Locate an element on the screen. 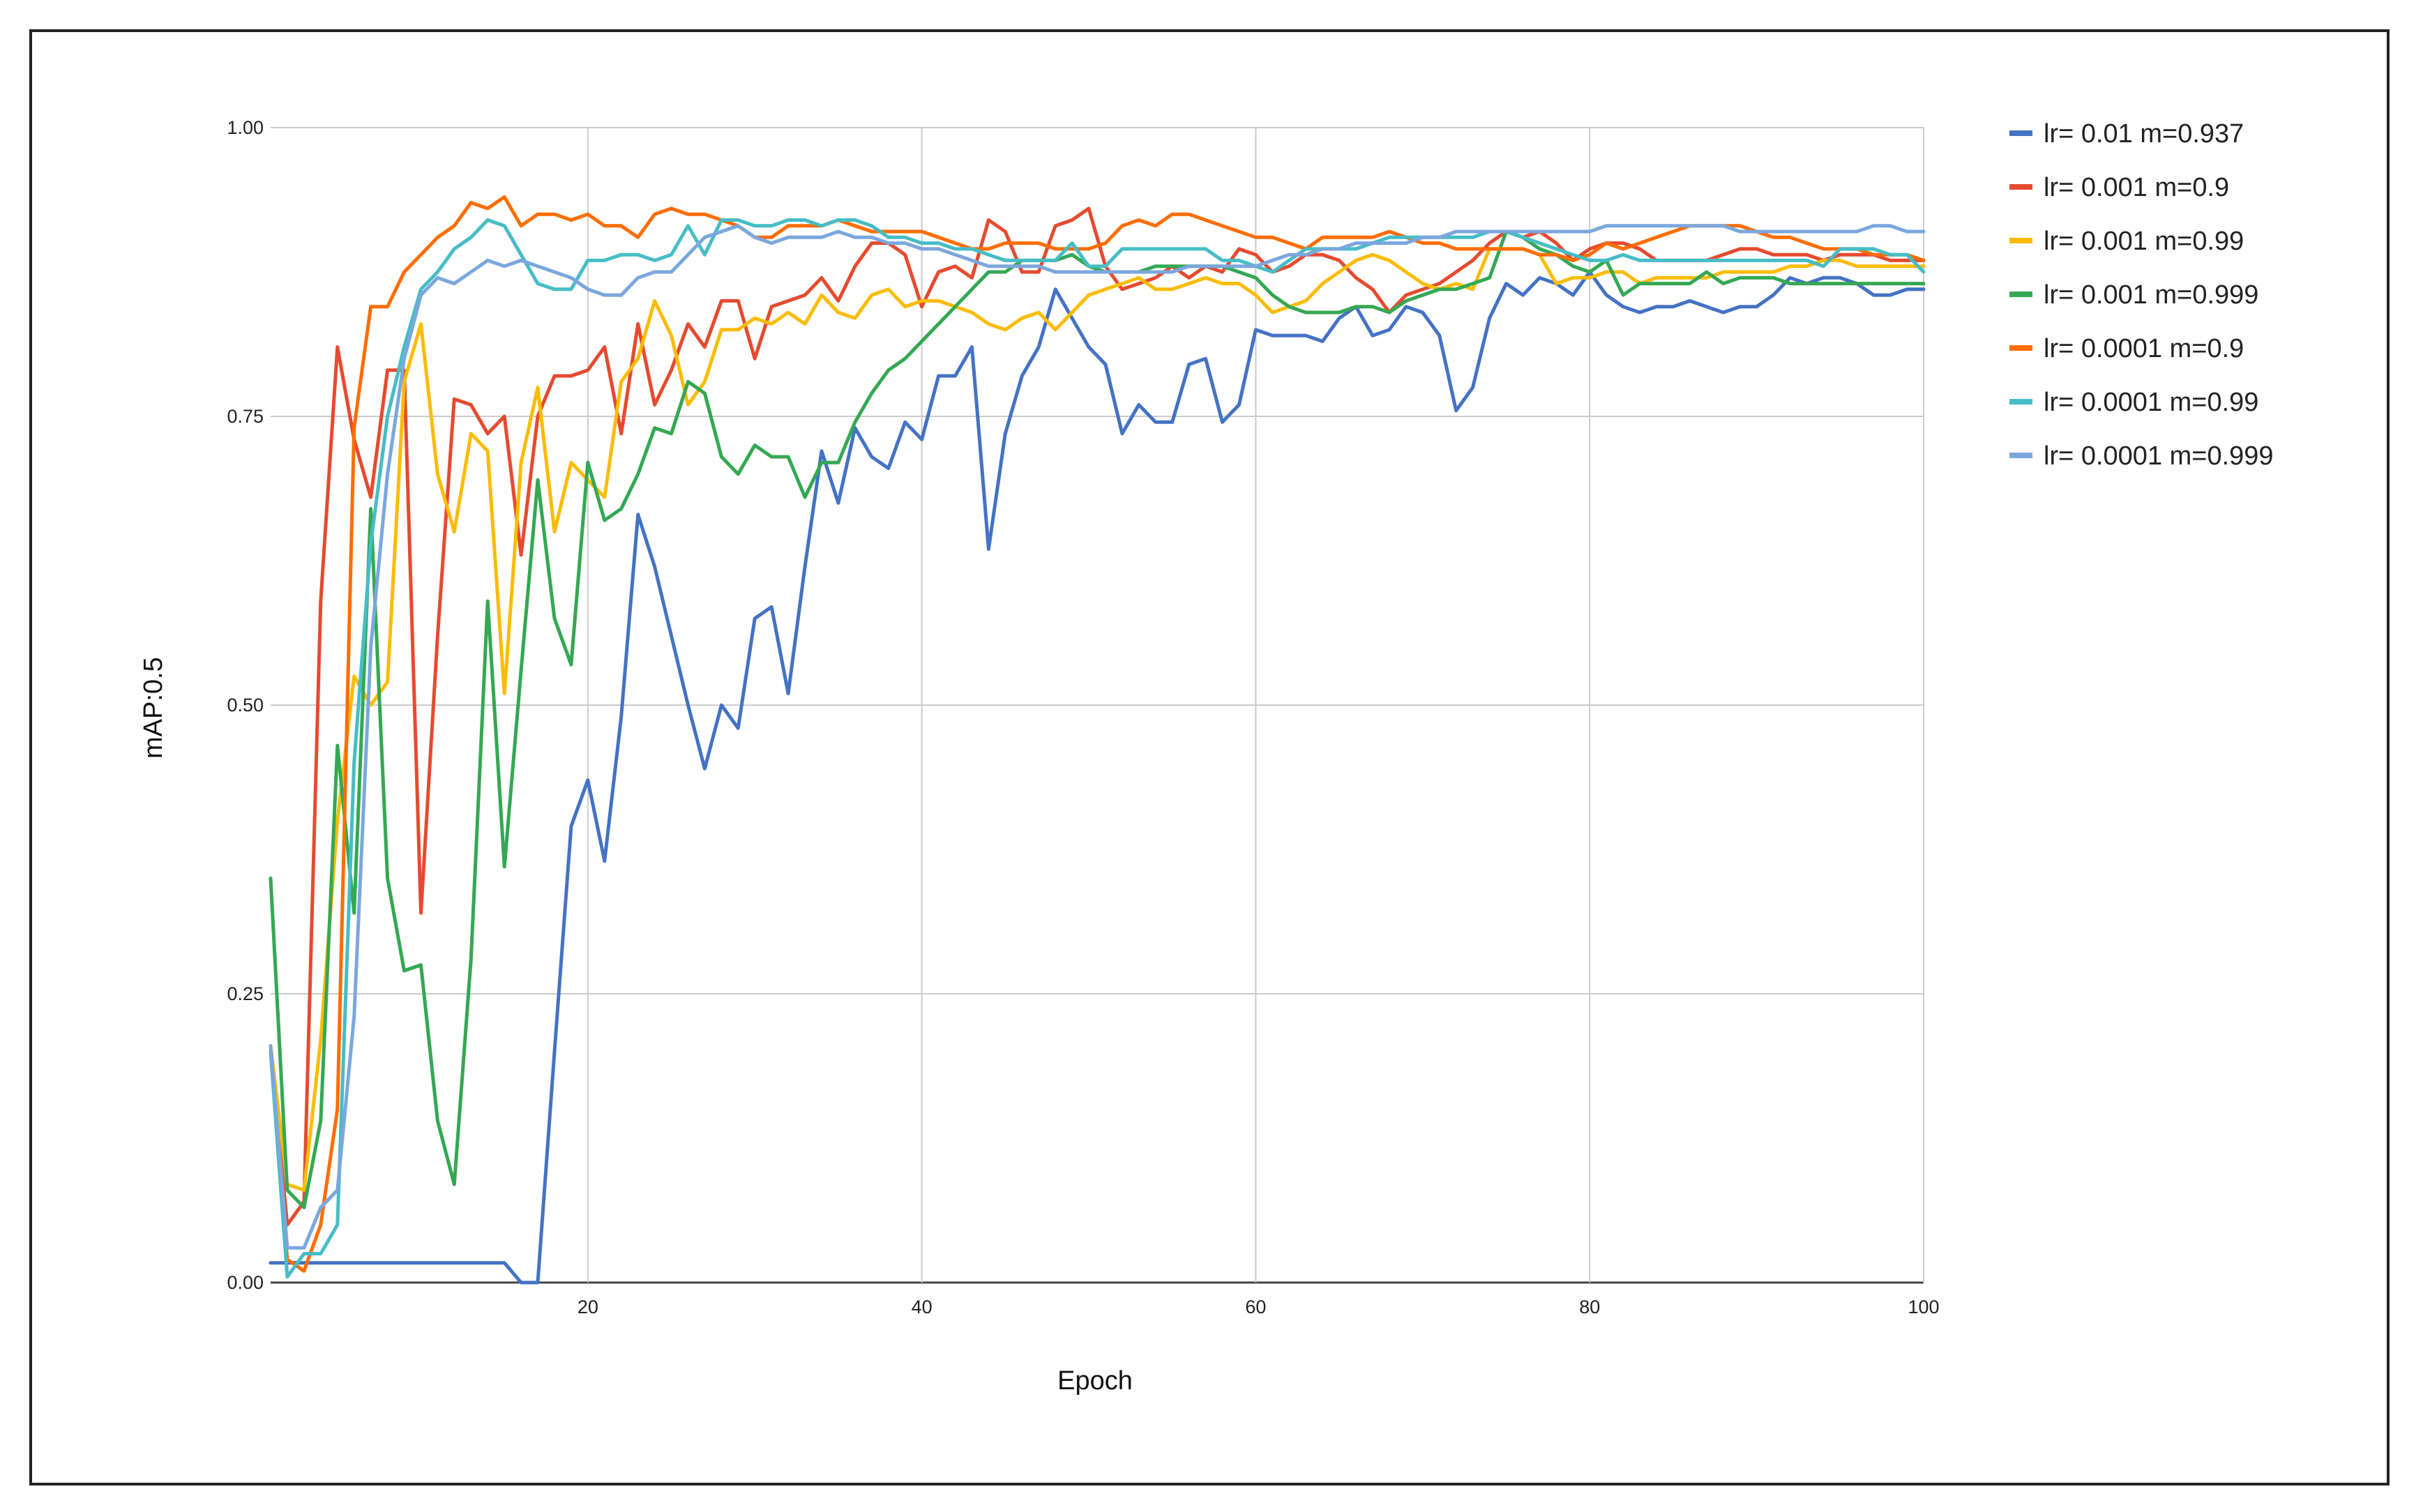 The height and width of the screenshot is (1512, 2423). legend-entry: lr= 0.01 m=0.937 is located at coordinates (2144, 134).